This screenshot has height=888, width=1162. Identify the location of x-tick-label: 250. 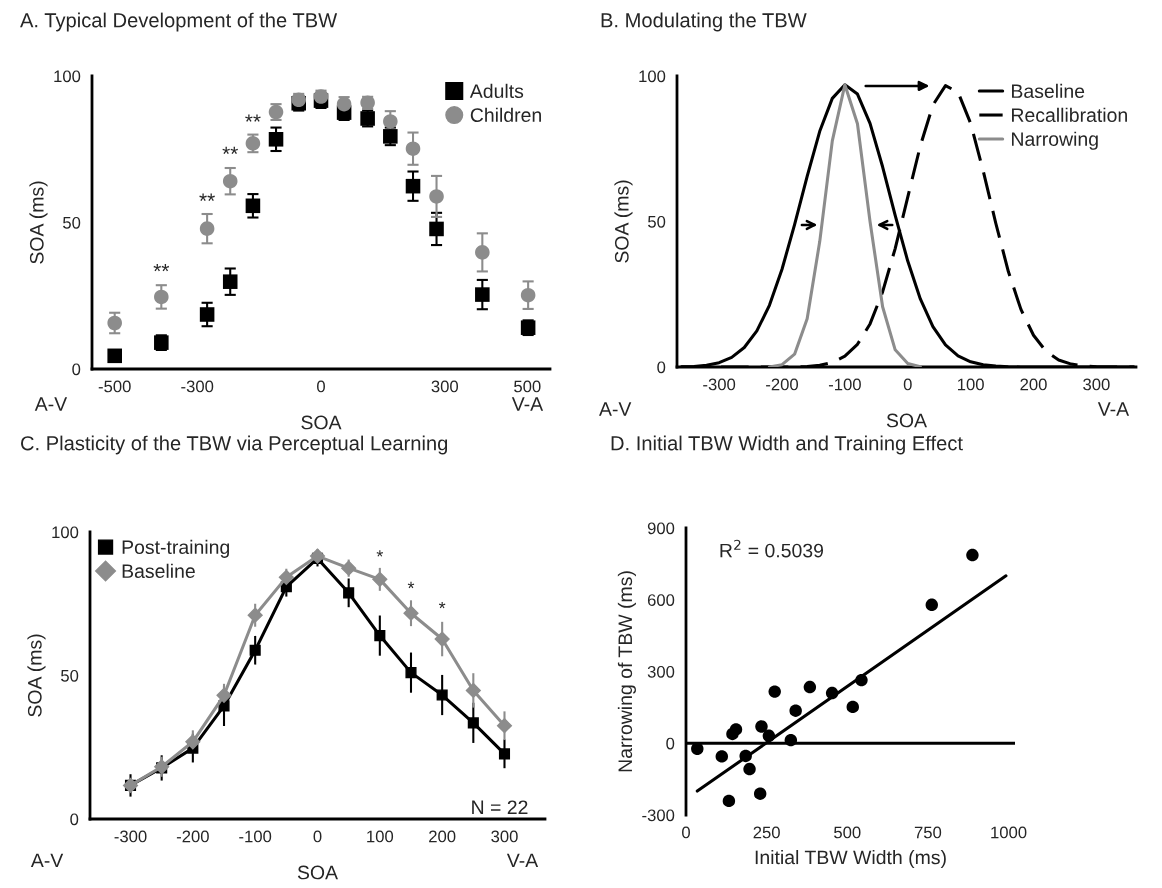
(766, 832).